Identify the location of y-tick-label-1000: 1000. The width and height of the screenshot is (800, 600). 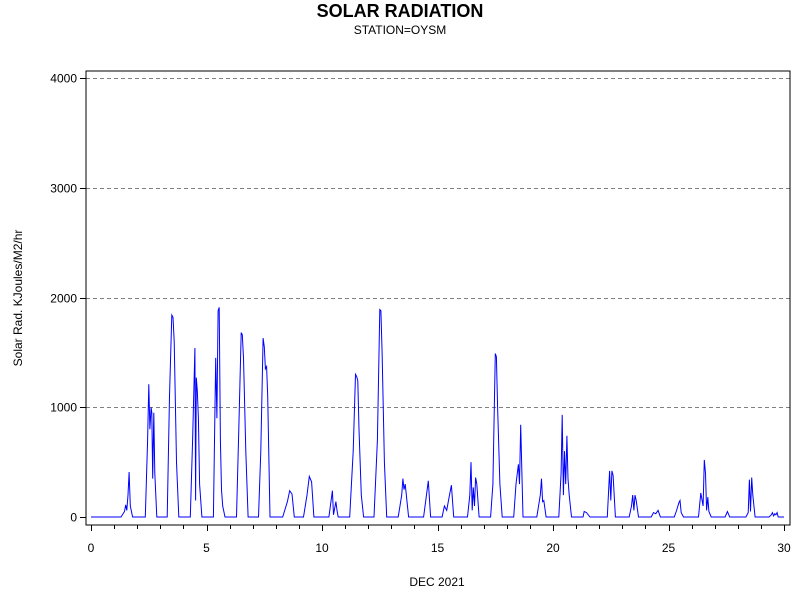
(63, 408).